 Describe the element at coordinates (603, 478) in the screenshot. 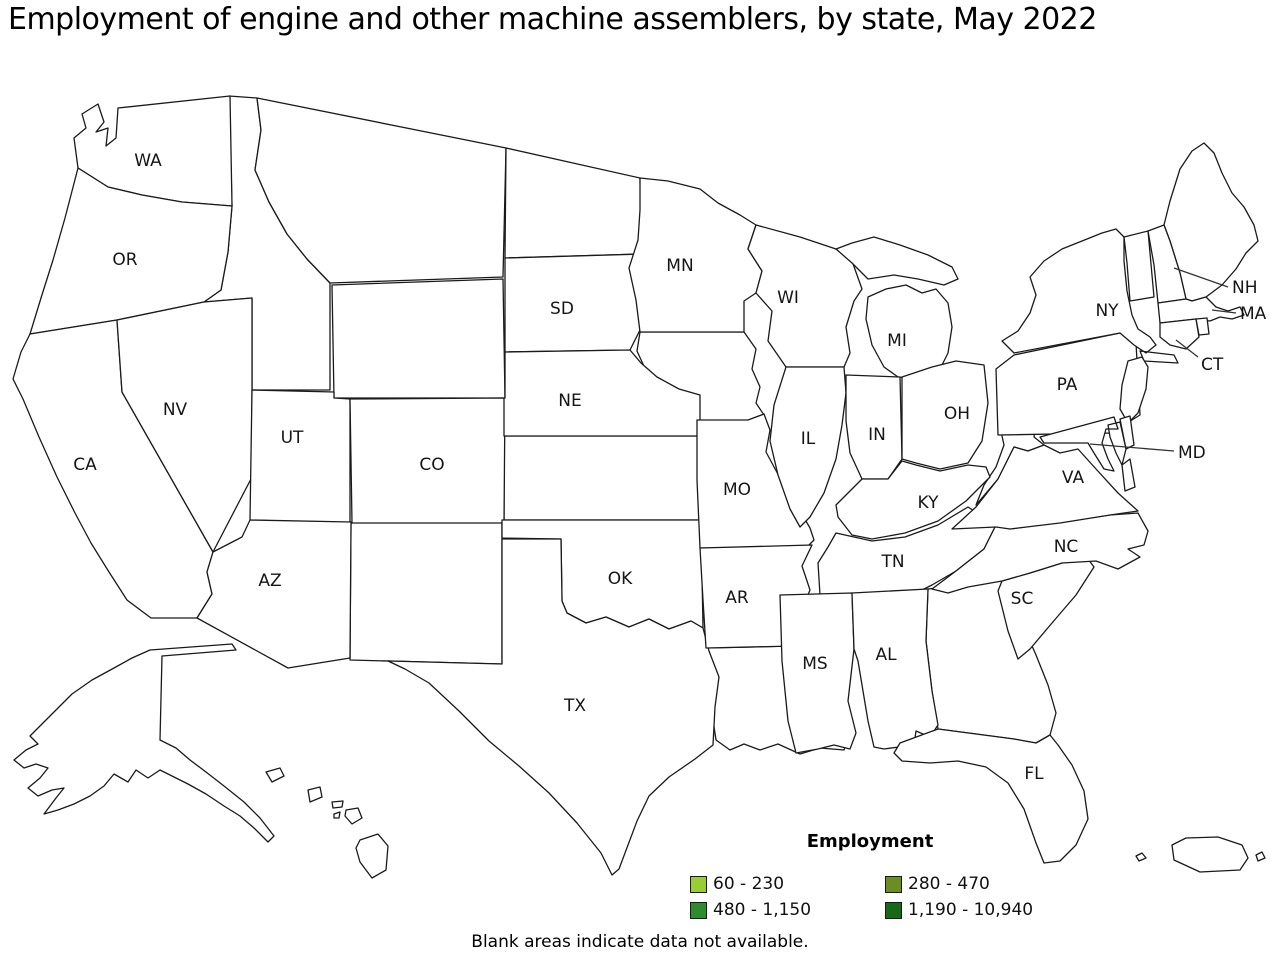

I see `state-ks` at that location.